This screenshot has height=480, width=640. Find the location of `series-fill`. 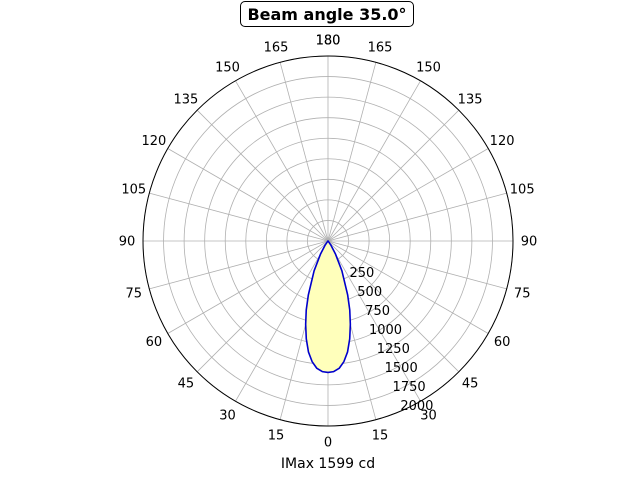

series-fill is located at coordinates (328, 307).